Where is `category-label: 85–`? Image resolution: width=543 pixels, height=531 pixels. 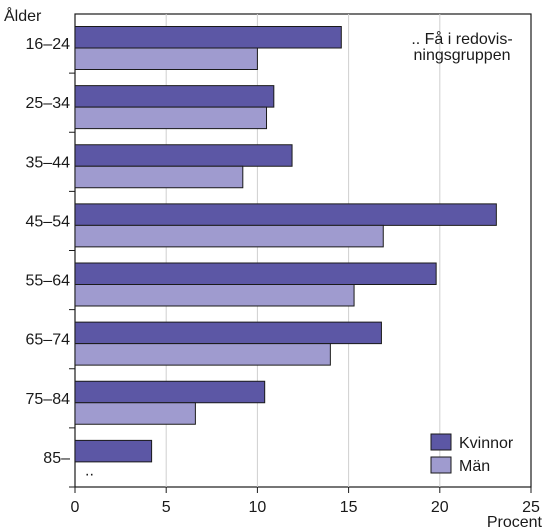 category-label: 85– is located at coordinates (56, 458).